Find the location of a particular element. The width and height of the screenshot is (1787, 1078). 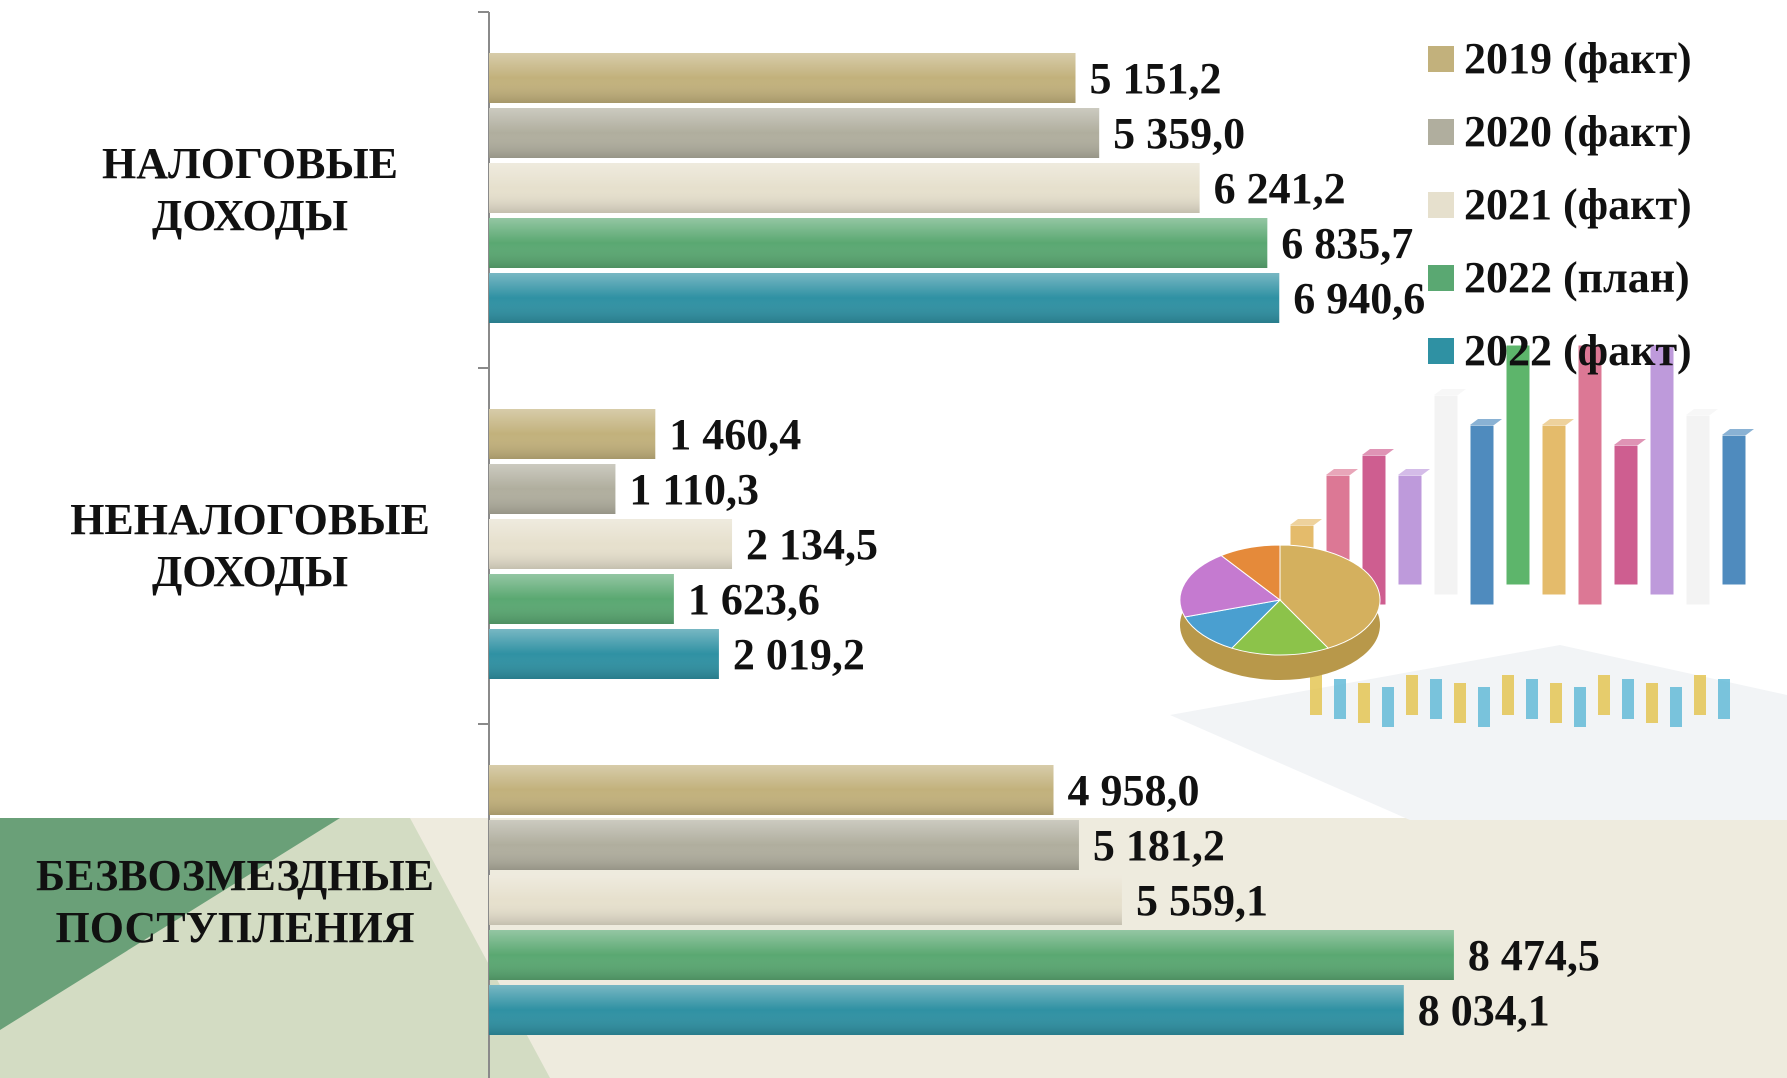

legend-item: 2021 (факт) is located at coordinates (1560, 204).